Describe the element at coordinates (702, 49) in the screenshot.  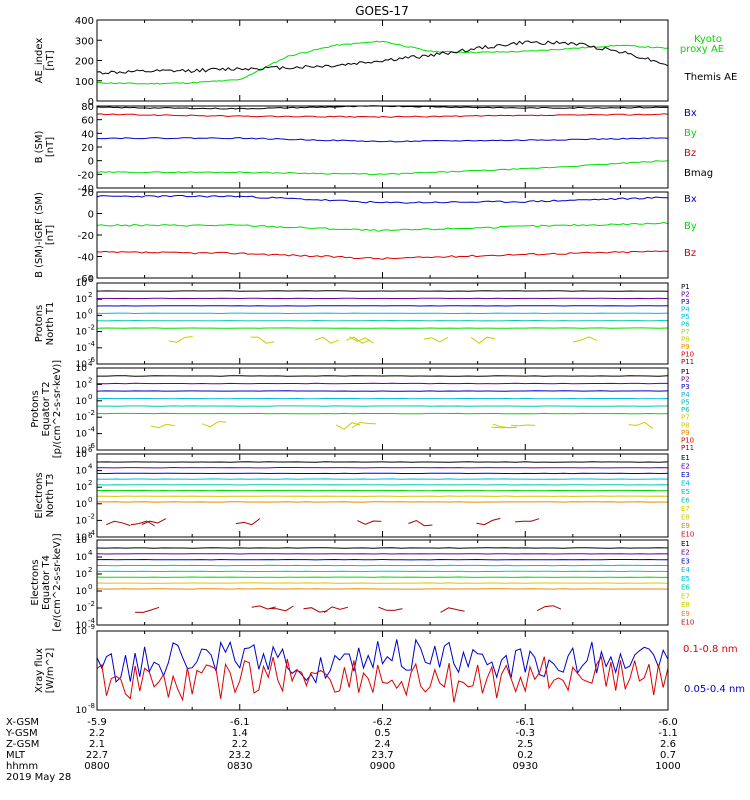
I see `legend-kyoto: proxy AE` at that location.